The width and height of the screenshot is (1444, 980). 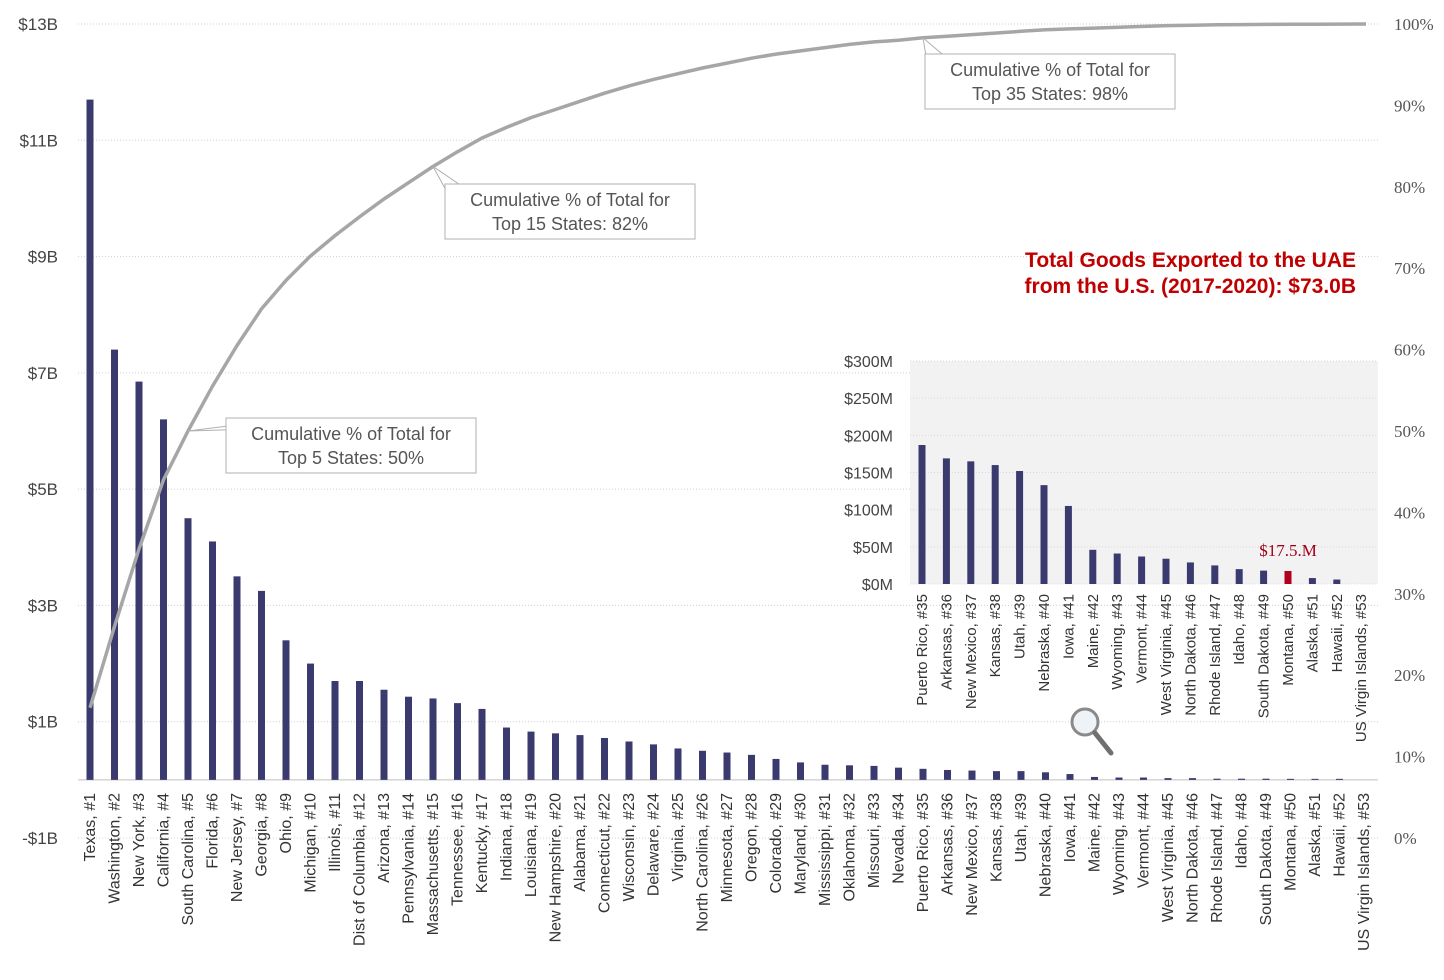 What do you see at coordinates (43, 257) in the screenshot?
I see `y-tick-label: $9B` at bounding box center [43, 257].